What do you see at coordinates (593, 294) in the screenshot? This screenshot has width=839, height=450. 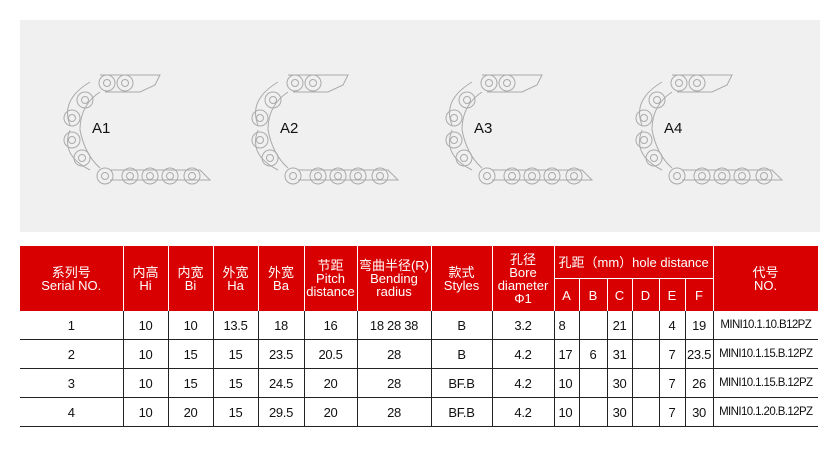 I see `header-hole-b: B` at bounding box center [593, 294].